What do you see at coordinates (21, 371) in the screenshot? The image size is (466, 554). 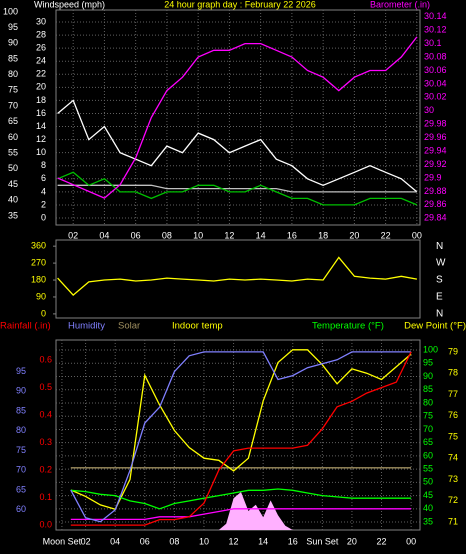 I see `humidity-tick-label: 95` at bounding box center [21, 371].